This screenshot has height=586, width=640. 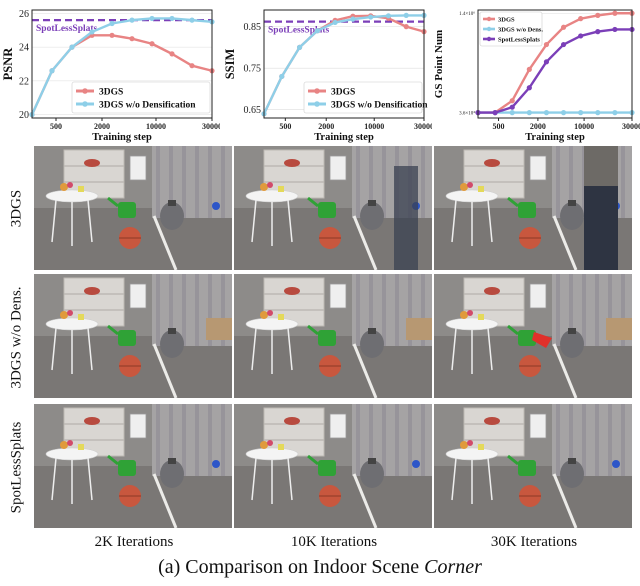 What do you see at coordinates (467, 114) in the screenshot?
I see `y-tick-label: 3.6×10⁴` at bounding box center [467, 114].